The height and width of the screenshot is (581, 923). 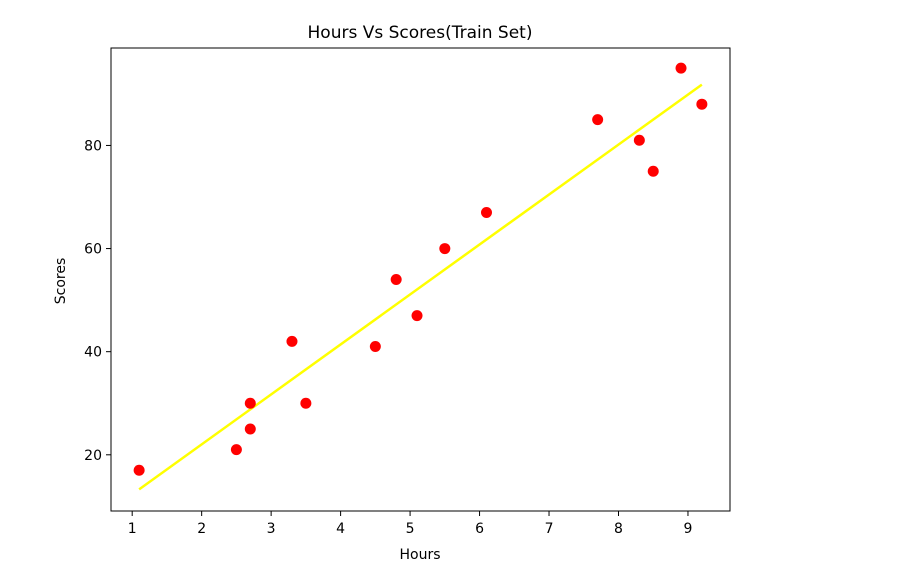 I want to click on x-axis-label: Hours, so click(x=419, y=555).